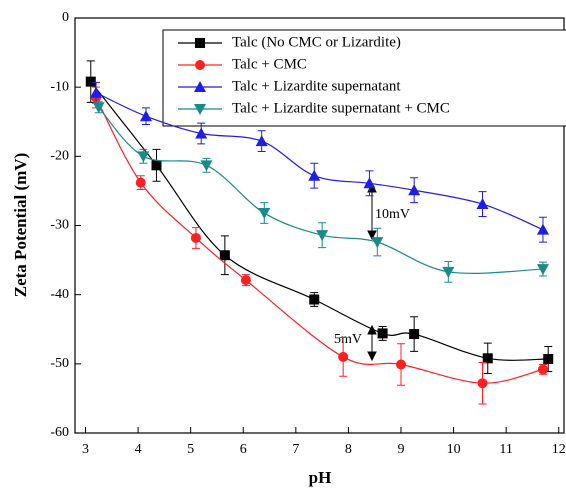  What do you see at coordinates (59, 294) in the screenshot?
I see `y-tick-label: -40` at bounding box center [59, 294].